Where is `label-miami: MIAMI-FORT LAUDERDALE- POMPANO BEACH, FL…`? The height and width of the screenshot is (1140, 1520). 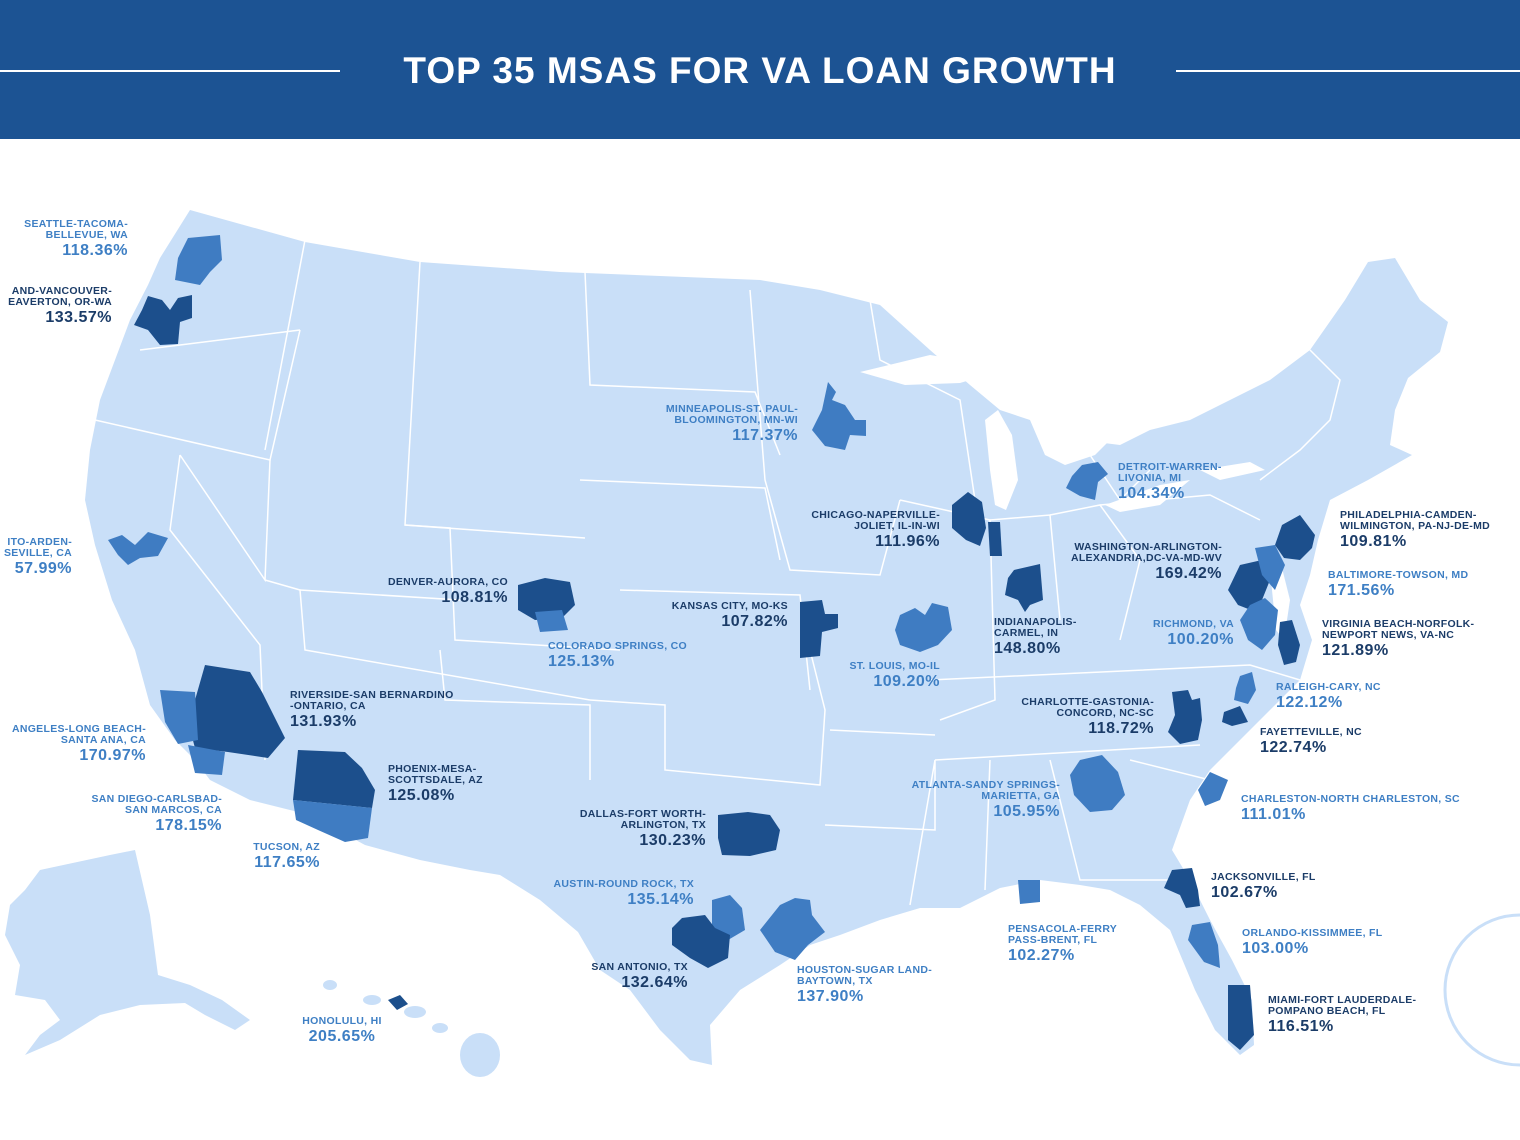
label-miami: MIAMI-FORT LAUDERDALE- POMPANO BEACH, FL… is located at coordinates (1368, 1016).